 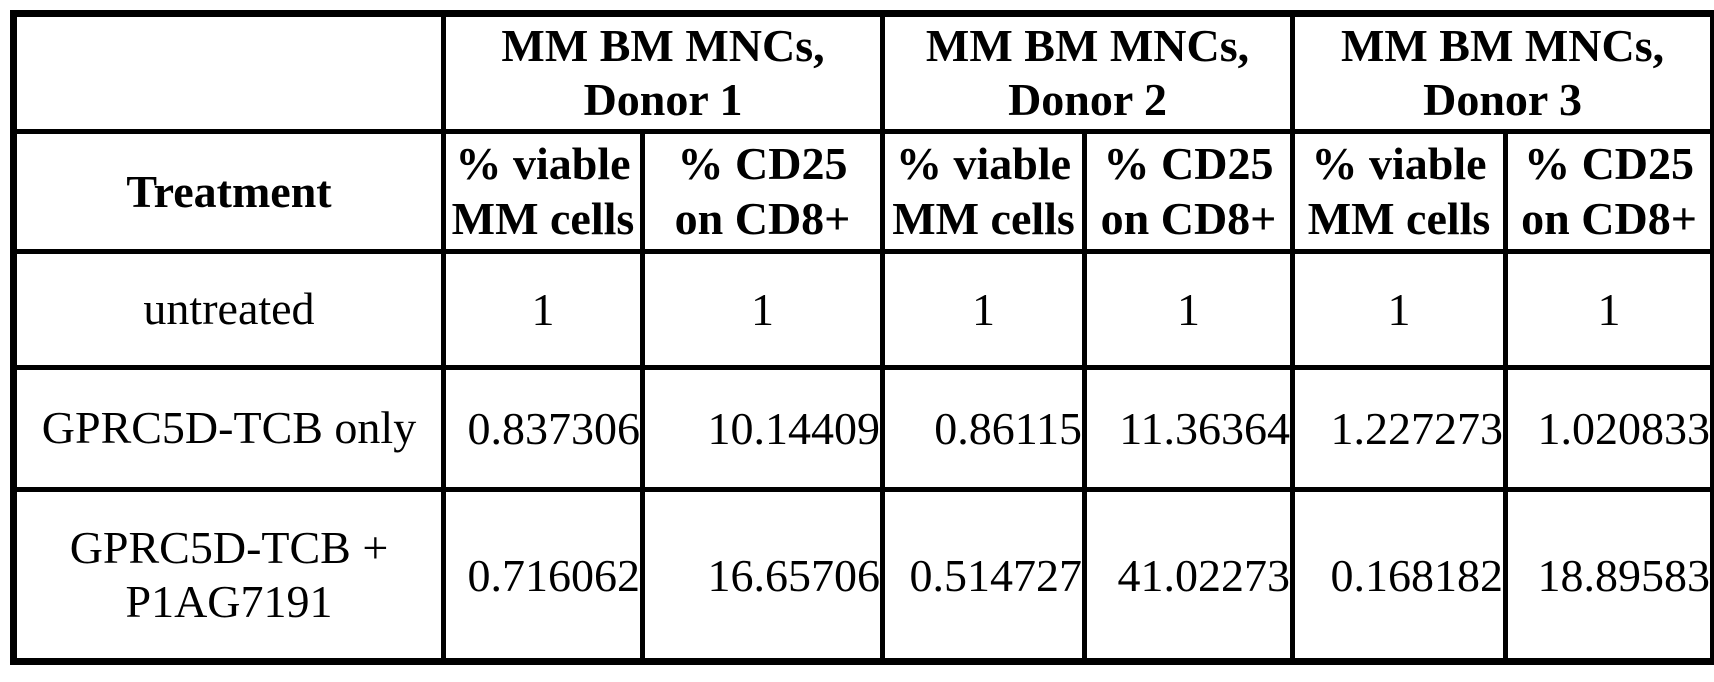 I want to click on row-label-gprc5d-tcb-p1ag7191: GPRC5D-TCB + P1AG7191, so click(x=228, y=575).